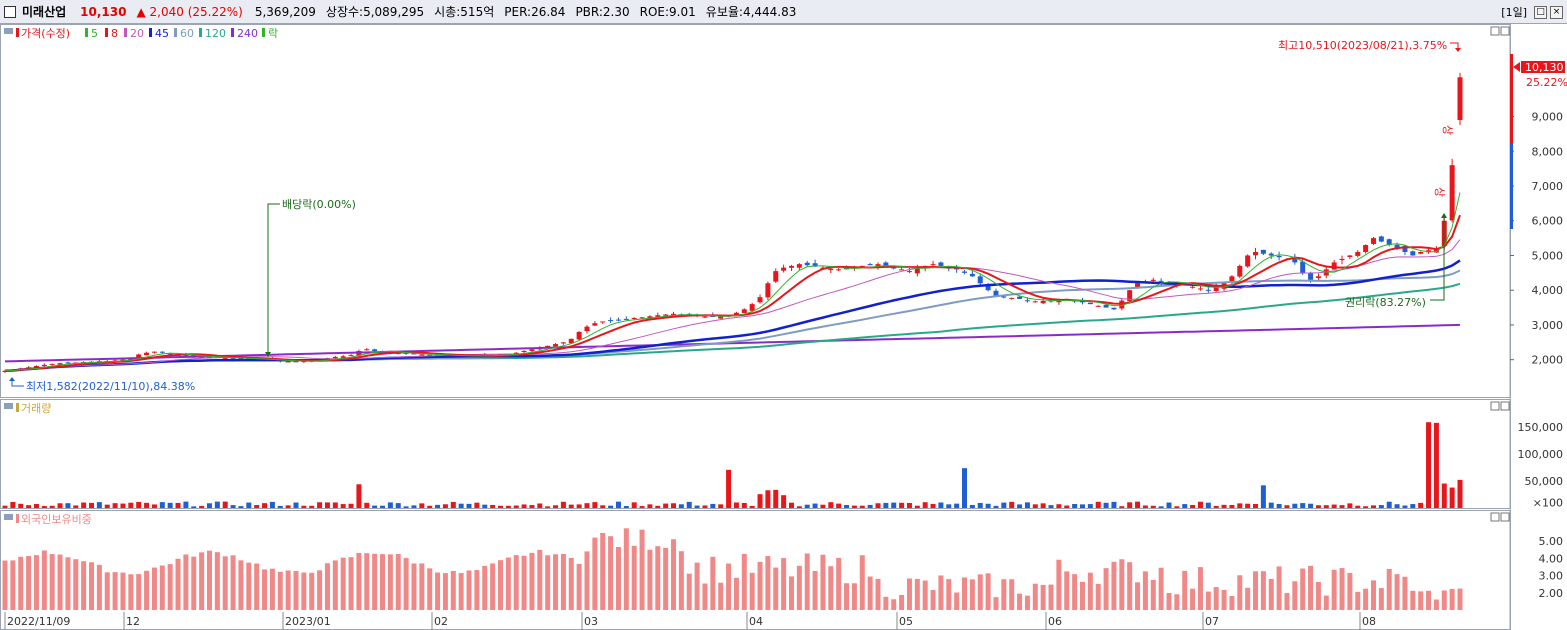 The image size is (1567, 630). What do you see at coordinates (103, 11) in the screenshot?
I see `current-price: 10,130` at bounding box center [103, 11].